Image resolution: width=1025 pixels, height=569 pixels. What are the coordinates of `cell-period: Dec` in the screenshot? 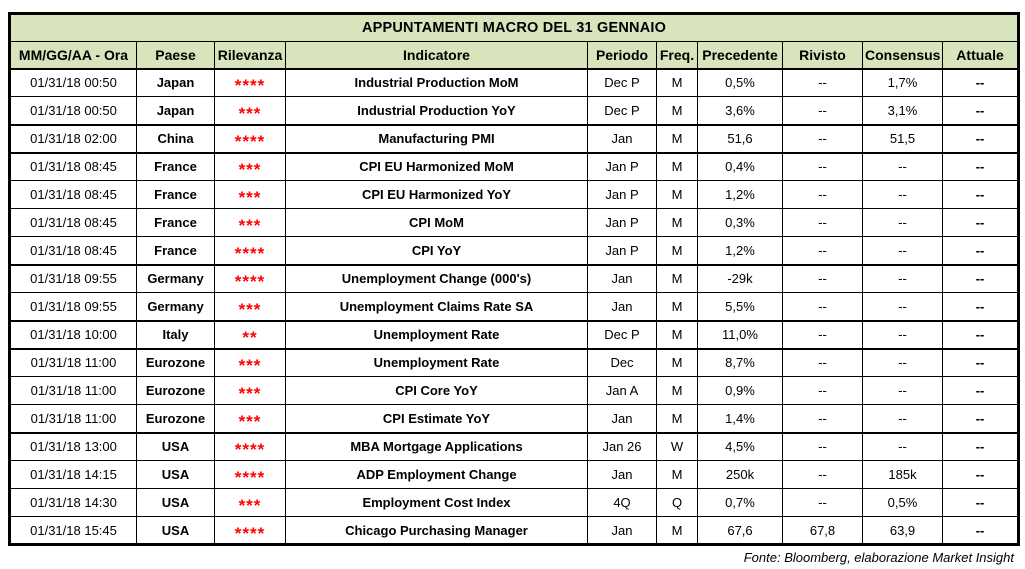 It's located at (622, 362).